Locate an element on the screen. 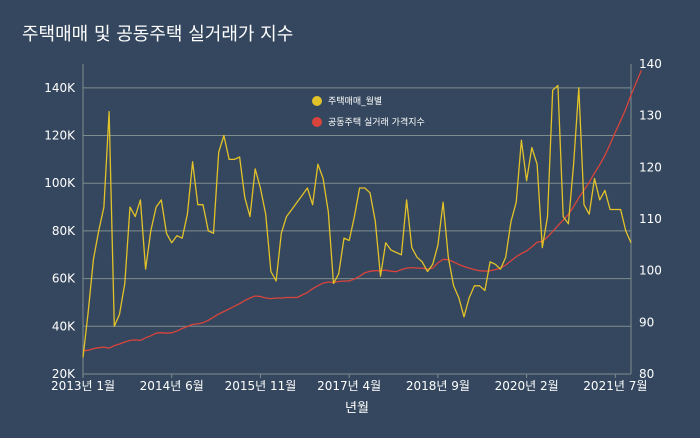  y-right-tick-label: 80 is located at coordinates (646, 374).